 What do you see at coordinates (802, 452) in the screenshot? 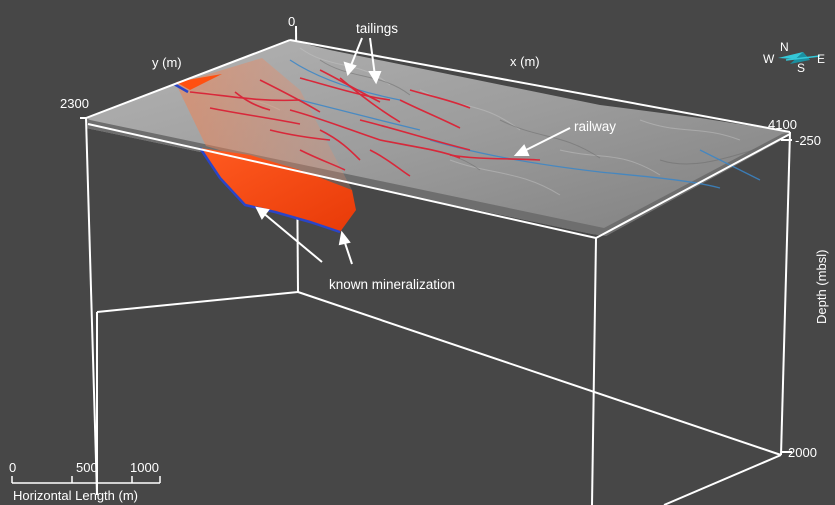
I see `depth-bottom-tick-label: 2000` at bounding box center [802, 452].